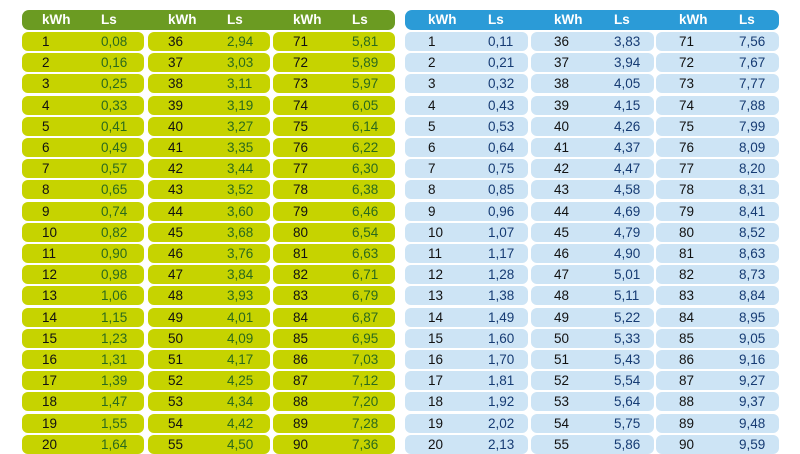  What do you see at coordinates (627, 296) in the screenshot?
I see `ls-cell: 5,11` at bounding box center [627, 296].